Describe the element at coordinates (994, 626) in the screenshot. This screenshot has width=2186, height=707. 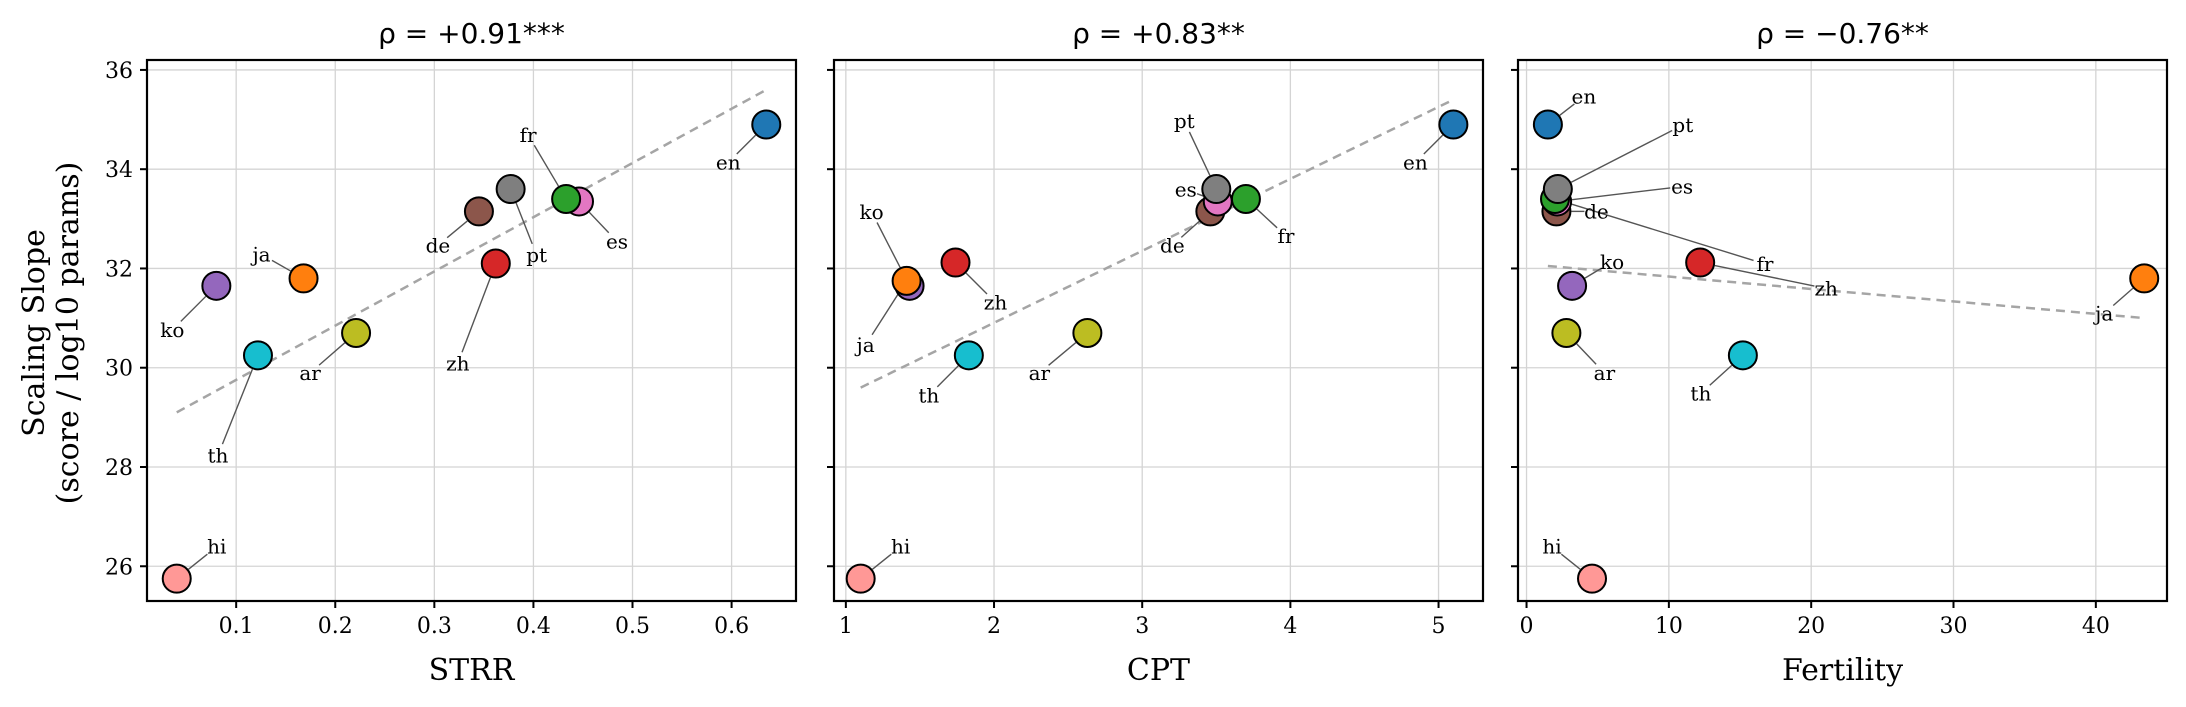
I see `x-tick-label-1: 2` at that location.